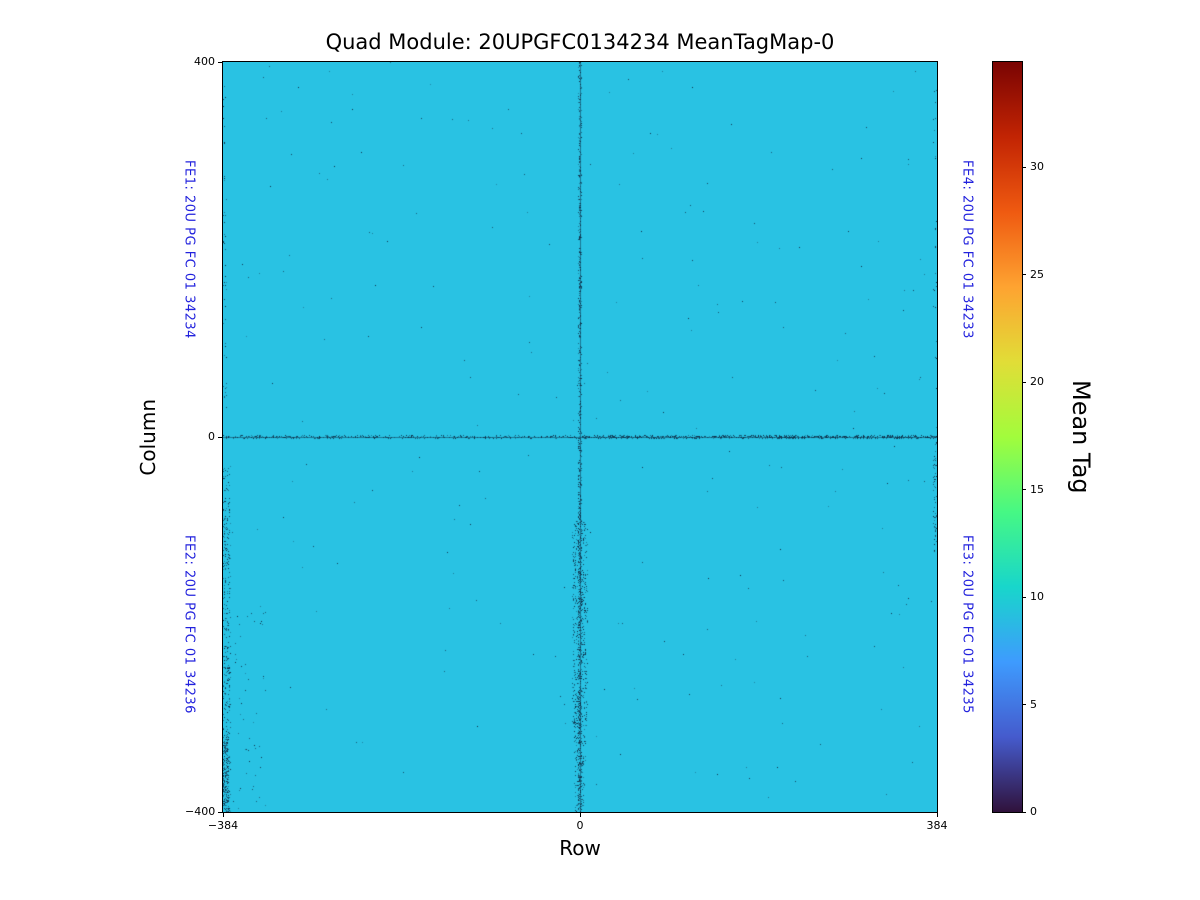 The image size is (1200, 900). I want to click on colorbar-tick-label: 30, so click(1037, 167).